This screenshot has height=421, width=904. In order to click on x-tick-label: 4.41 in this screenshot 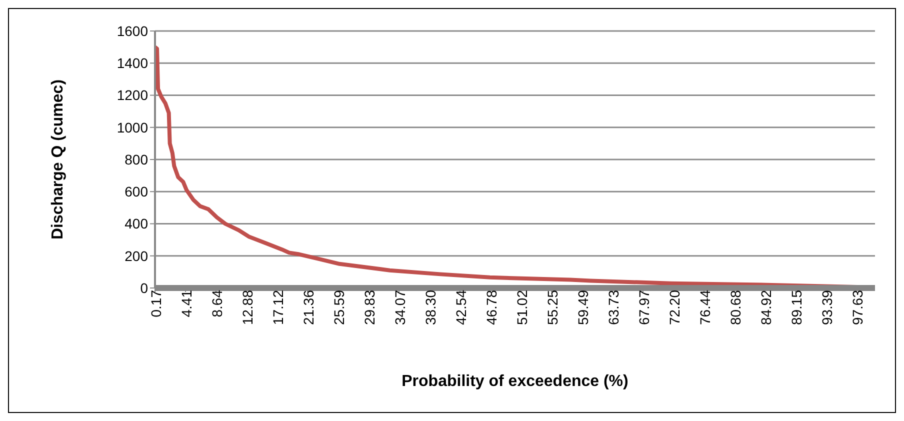, I will do `click(186, 304)`.